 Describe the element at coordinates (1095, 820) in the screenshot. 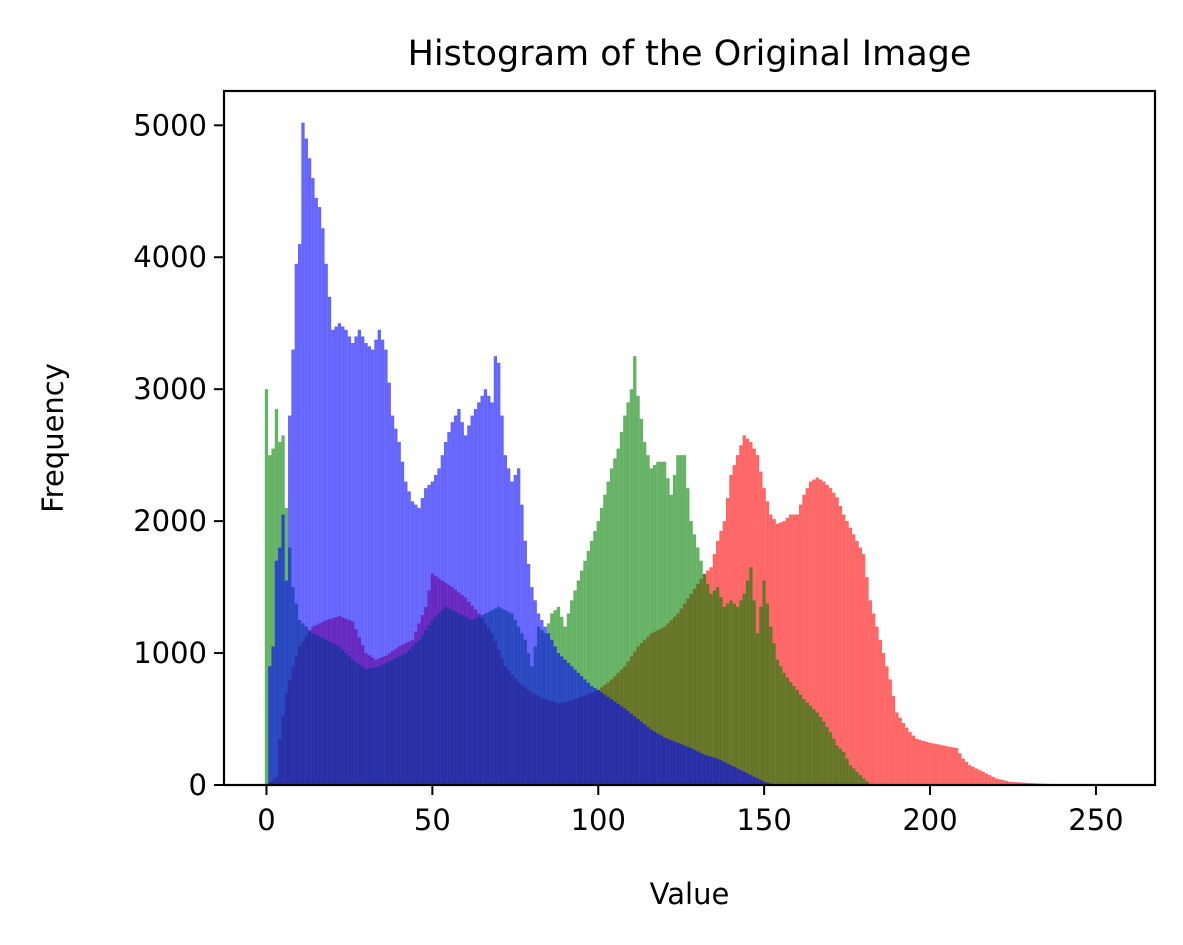

I see `x-tick-label: 250` at that location.